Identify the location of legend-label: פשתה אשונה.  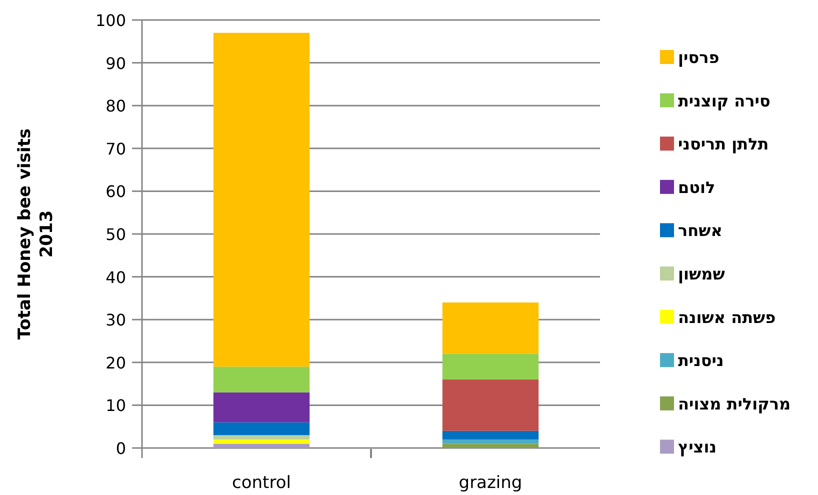
(727, 317).